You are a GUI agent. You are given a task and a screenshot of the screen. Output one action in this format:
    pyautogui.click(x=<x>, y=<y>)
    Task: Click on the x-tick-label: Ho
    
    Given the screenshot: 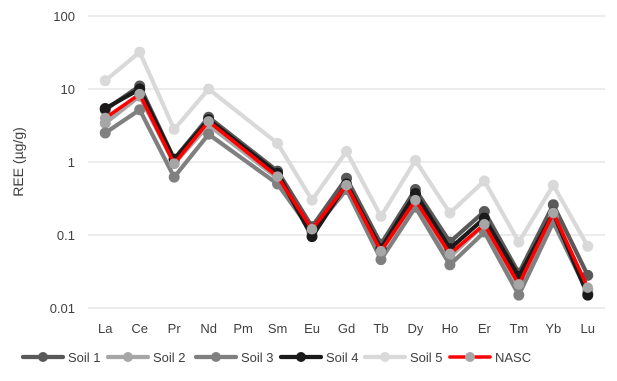 What is the action you would take?
    pyautogui.click(x=450, y=328)
    